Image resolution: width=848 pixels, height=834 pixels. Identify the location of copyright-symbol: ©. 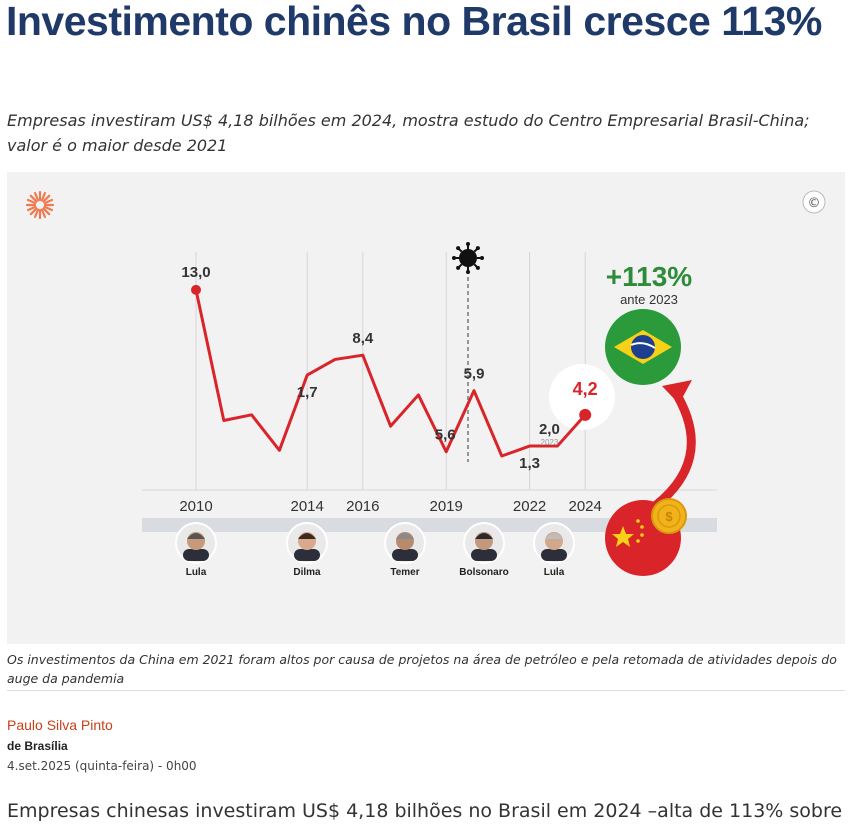
(814, 203).